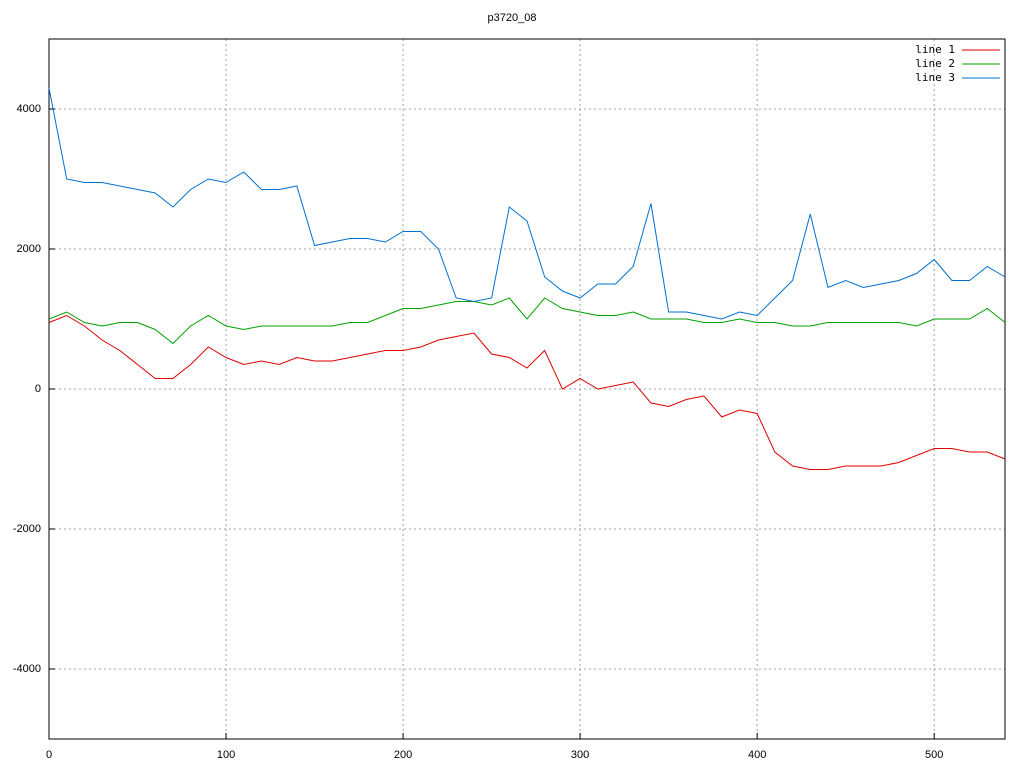 This screenshot has width=1024, height=768. Describe the element at coordinates (580, 755) in the screenshot. I see `x-tick-label: 300` at that location.